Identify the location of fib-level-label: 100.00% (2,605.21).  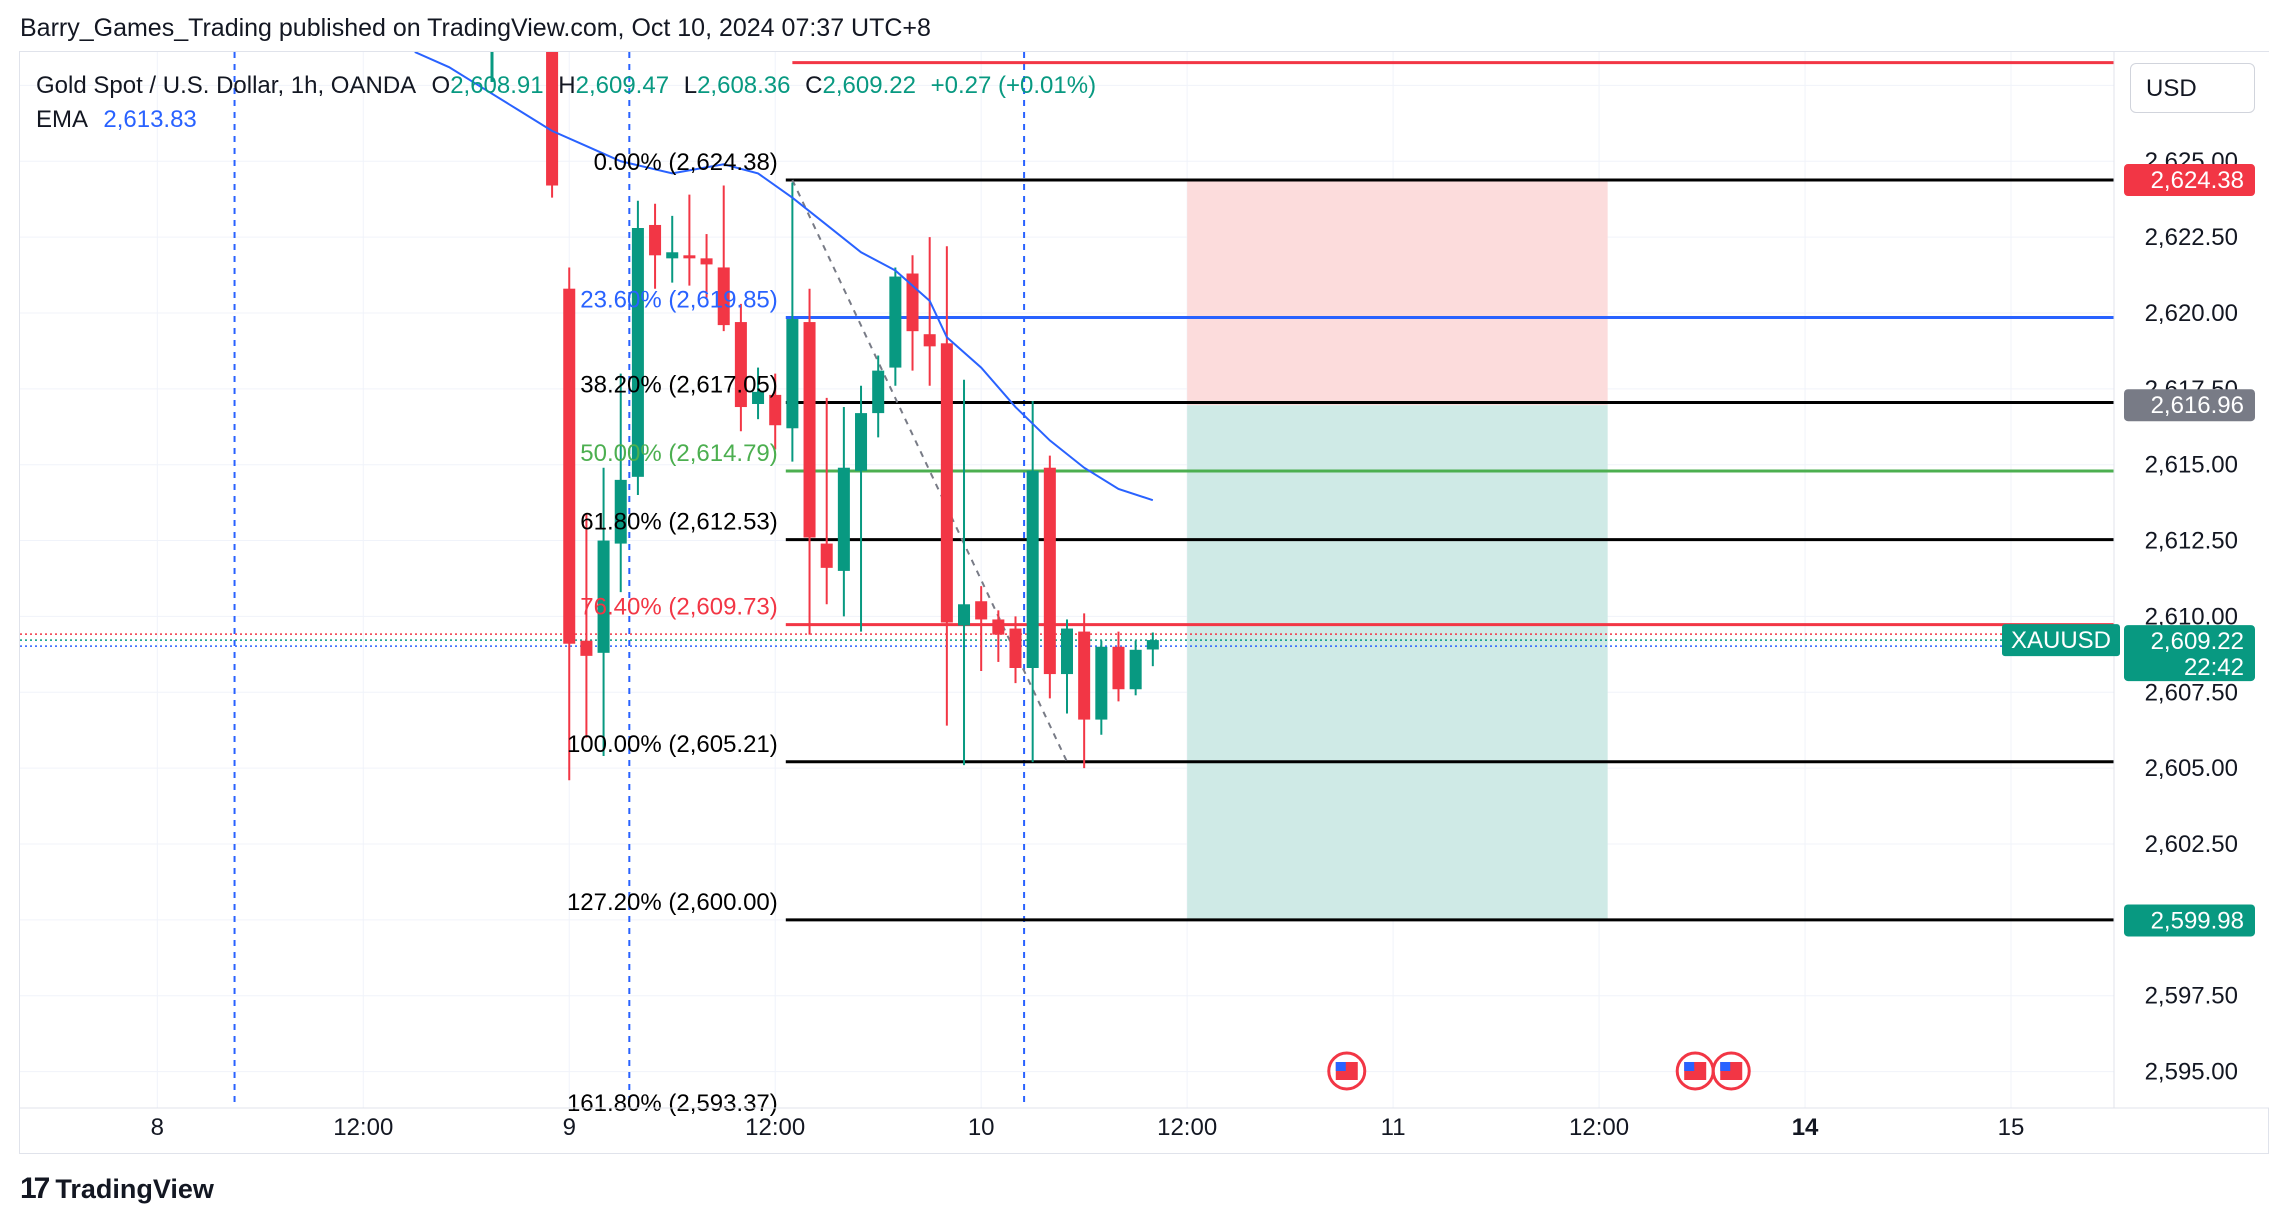
(672, 744).